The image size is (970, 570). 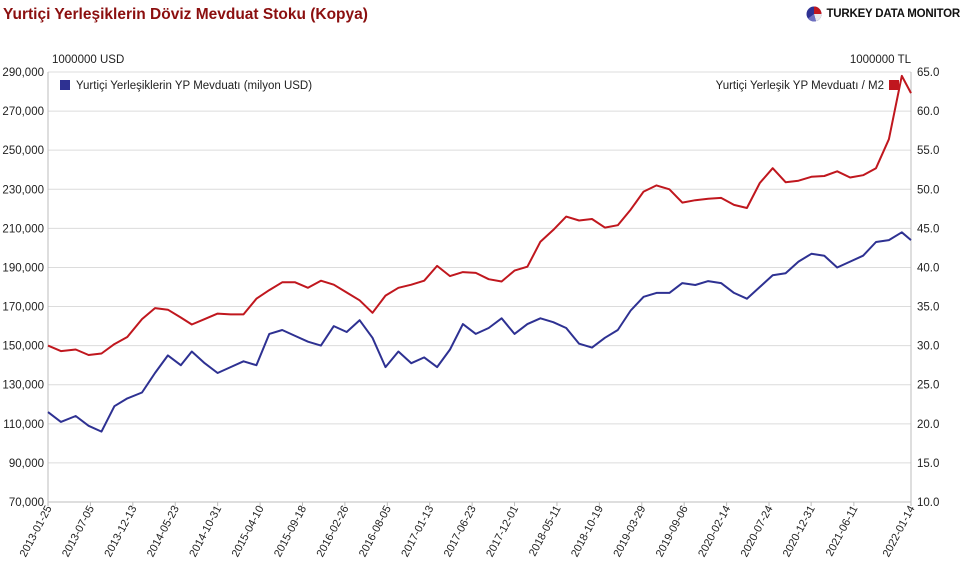 I want to click on x-axis-tick-label: 2015-04-10, so click(x=248, y=531).